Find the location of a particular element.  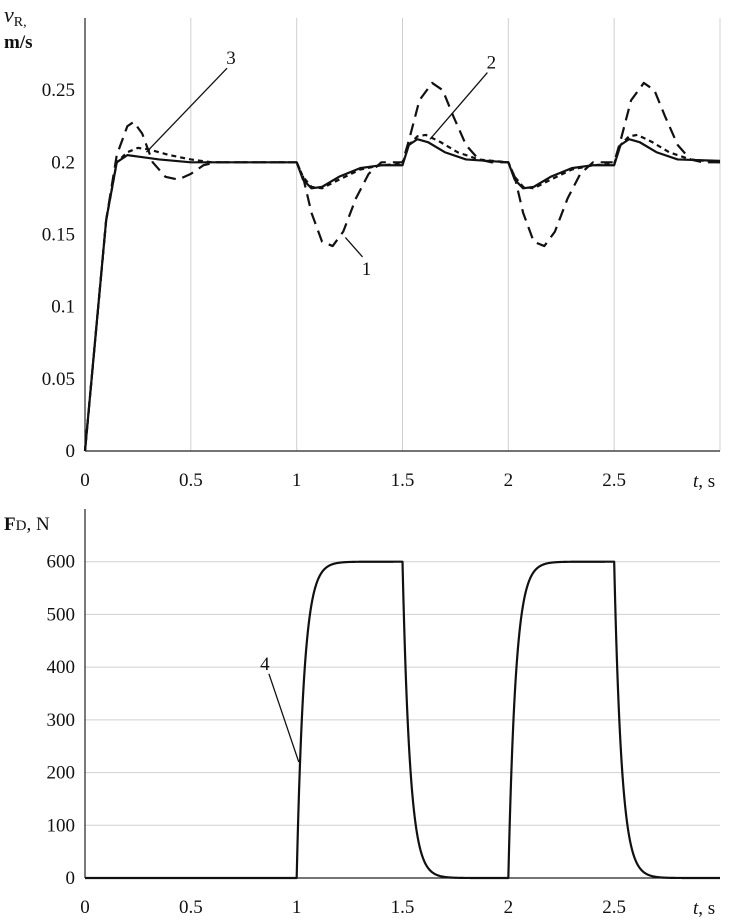

velocity-annotations: 3 2 1 is located at coordinates (321, 164).